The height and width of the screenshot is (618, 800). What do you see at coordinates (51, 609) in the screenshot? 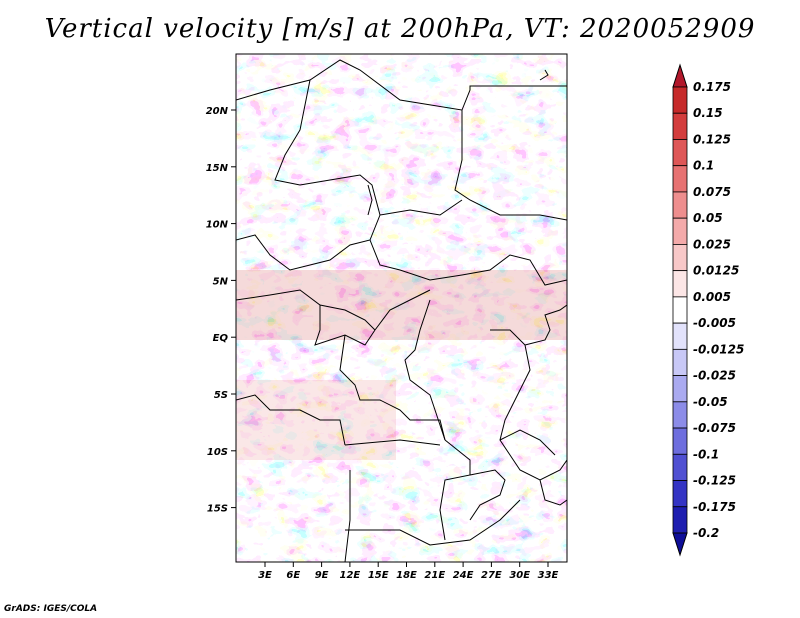
I see `grads-credit: GrADS: IGES/COLA` at bounding box center [51, 609].